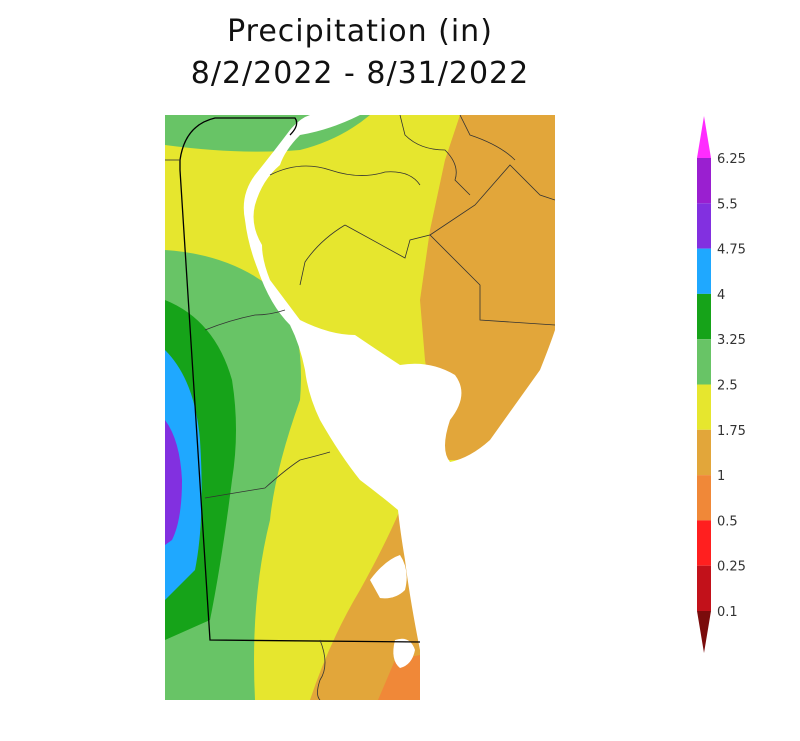 The width and height of the screenshot is (800, 741). Describe the element at coordinates (721, 295) in the screenshot. I see `legend-tick-label: 4` at that location.